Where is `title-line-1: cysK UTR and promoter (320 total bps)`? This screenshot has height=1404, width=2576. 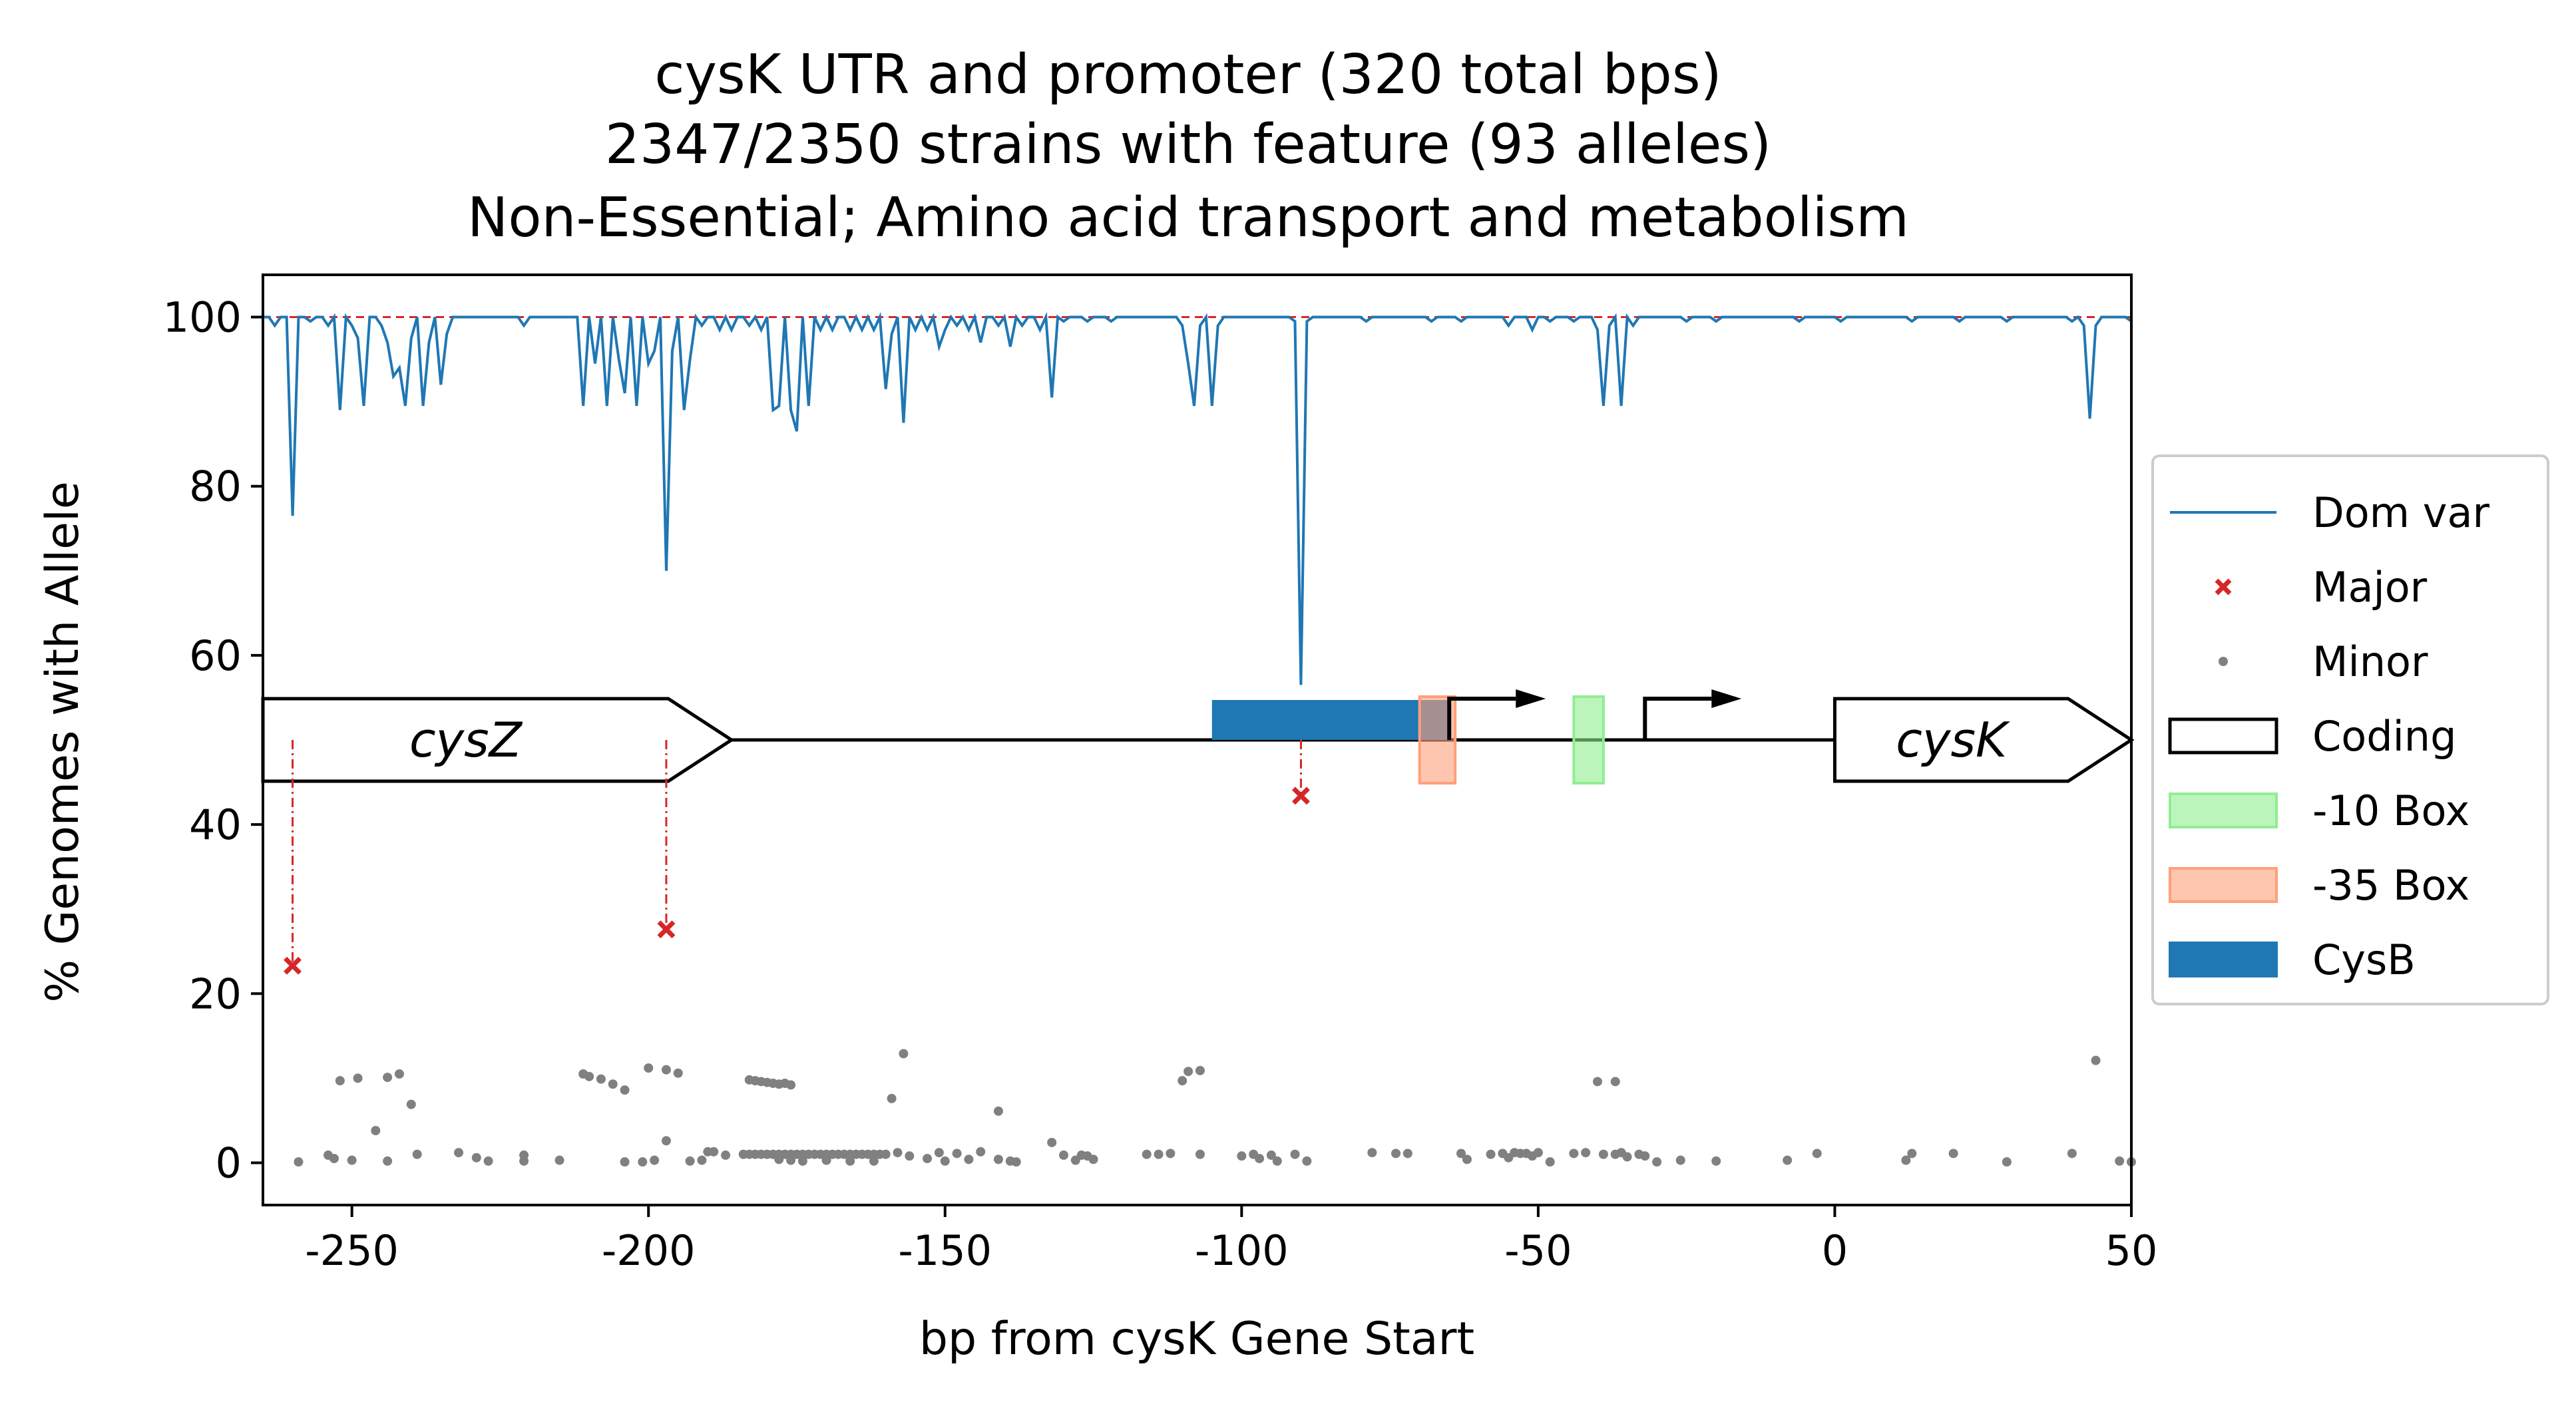
title-line-1: cysK UTR and promoter (320 total bps) is located at coordinates (1187, 74).